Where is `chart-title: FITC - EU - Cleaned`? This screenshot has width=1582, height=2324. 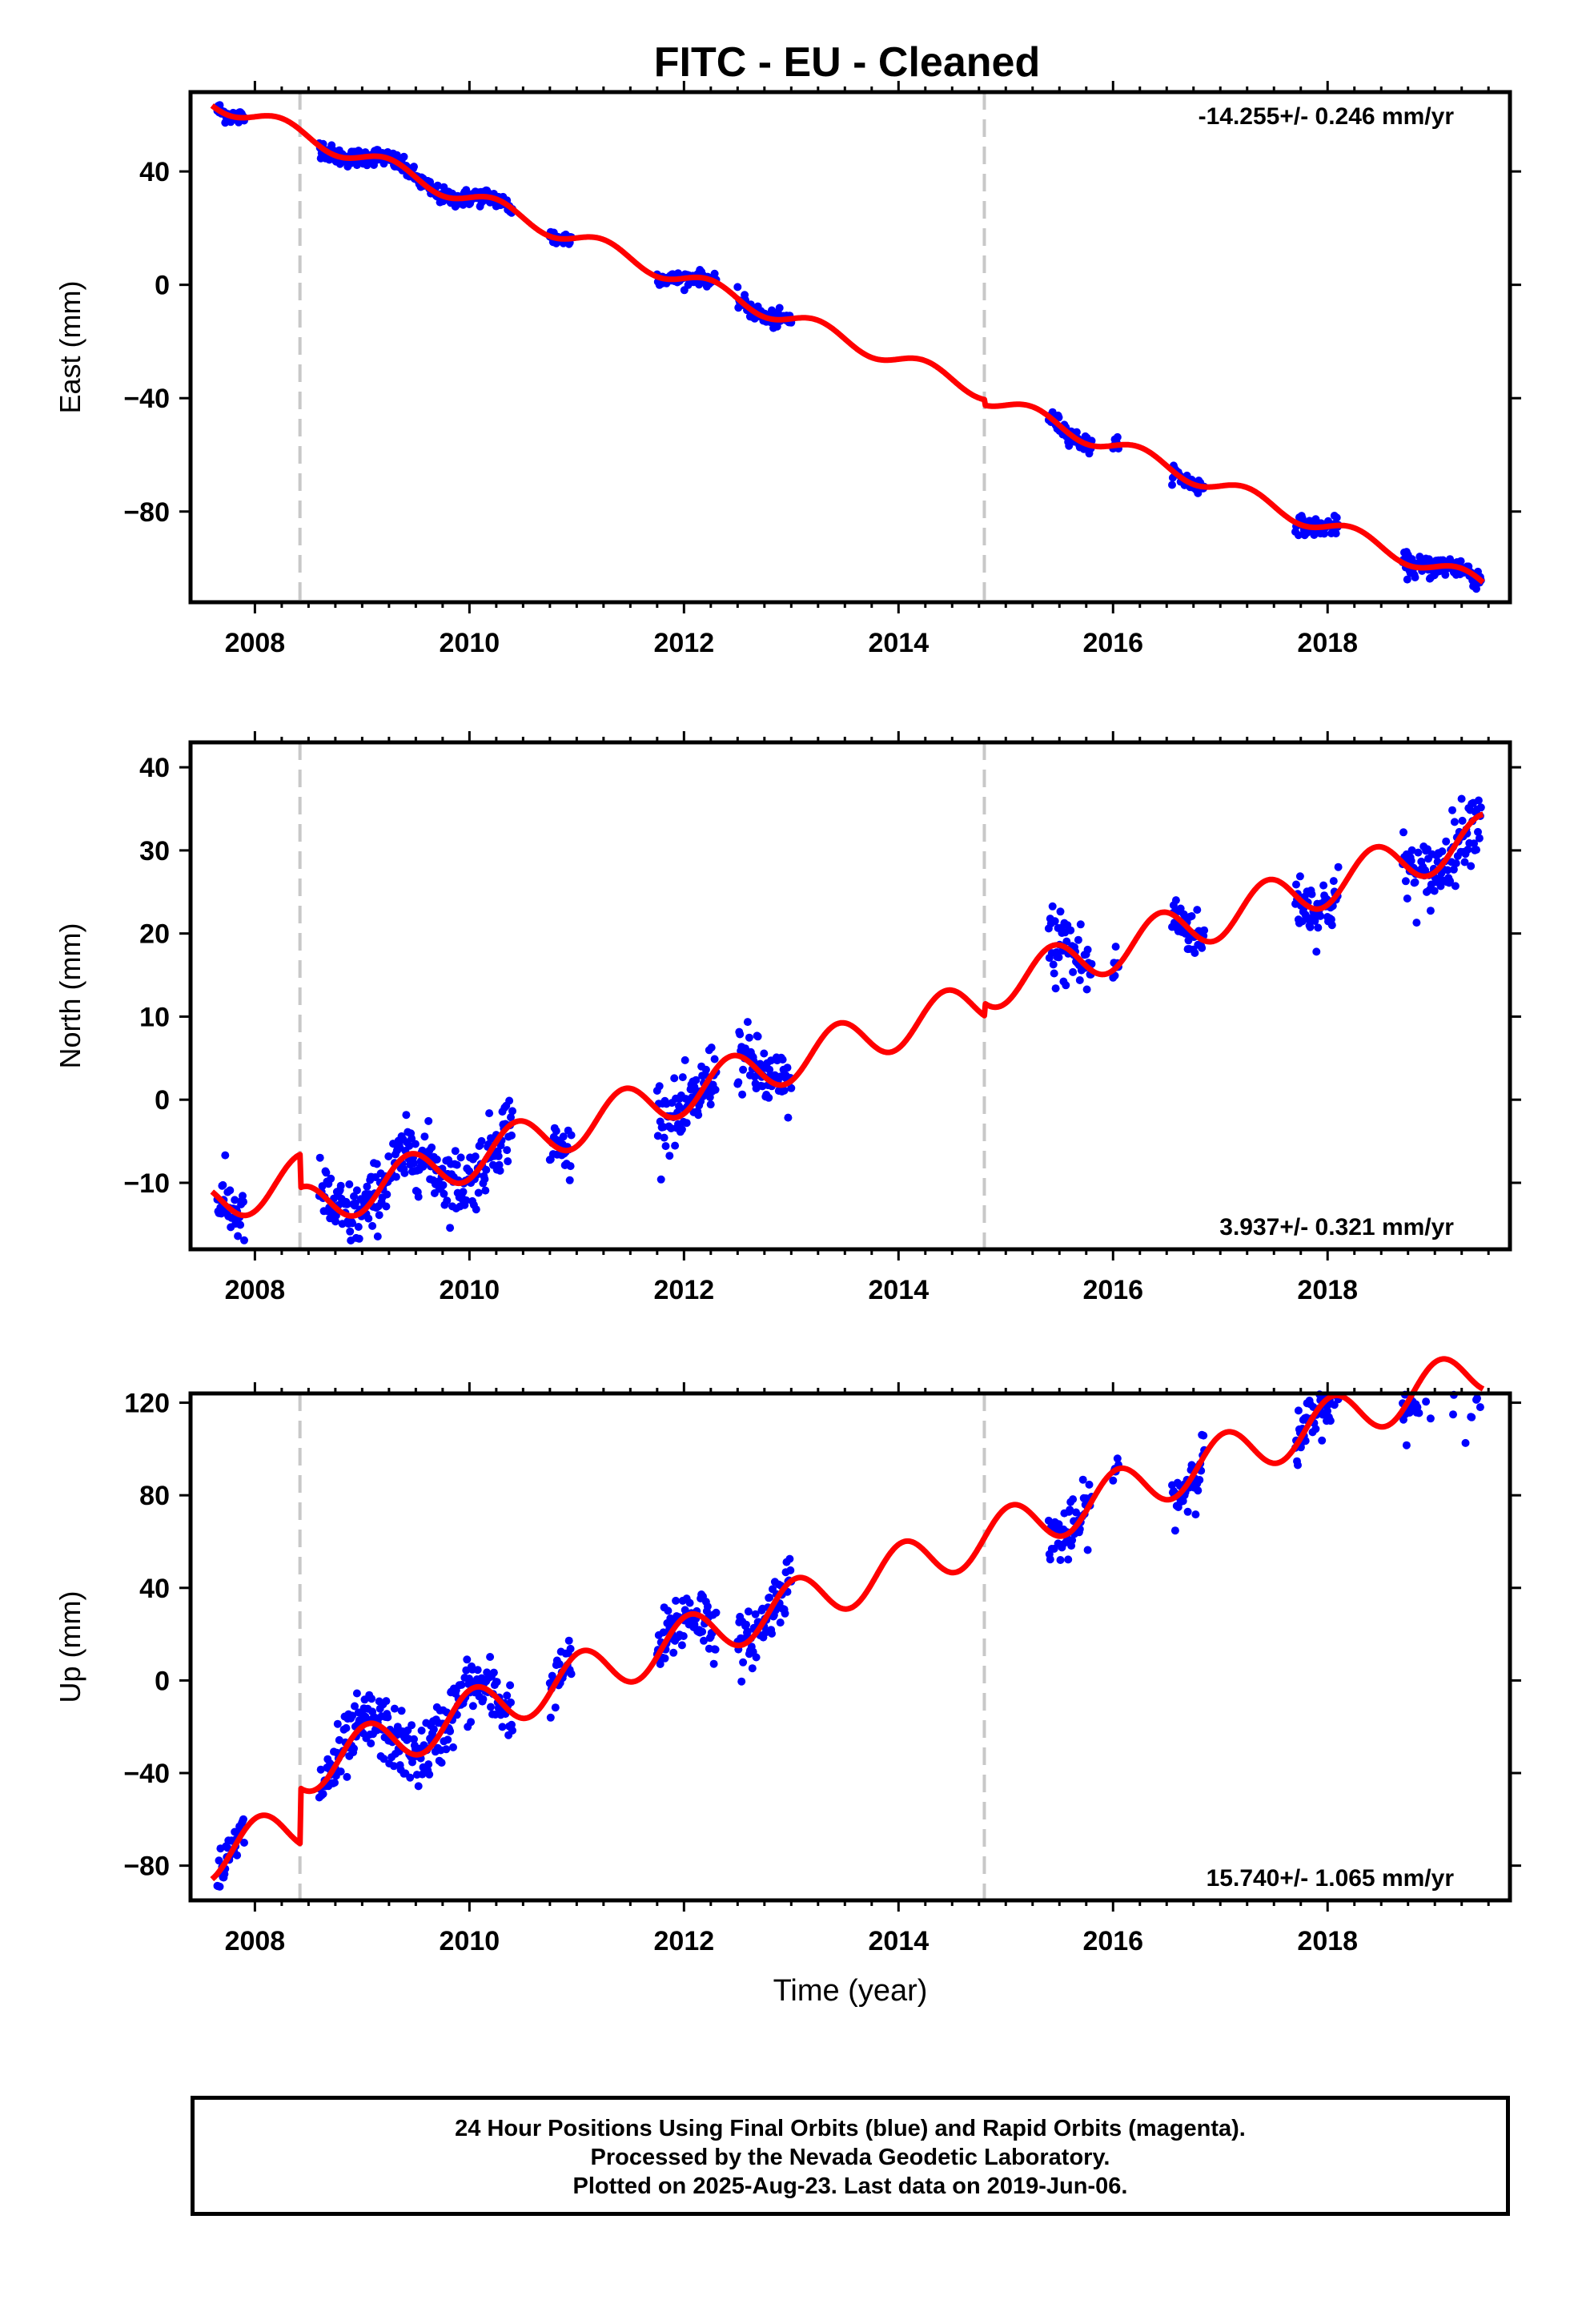 chart-title: FITC - EU - Cleaned is located at coordinates (847, 62).